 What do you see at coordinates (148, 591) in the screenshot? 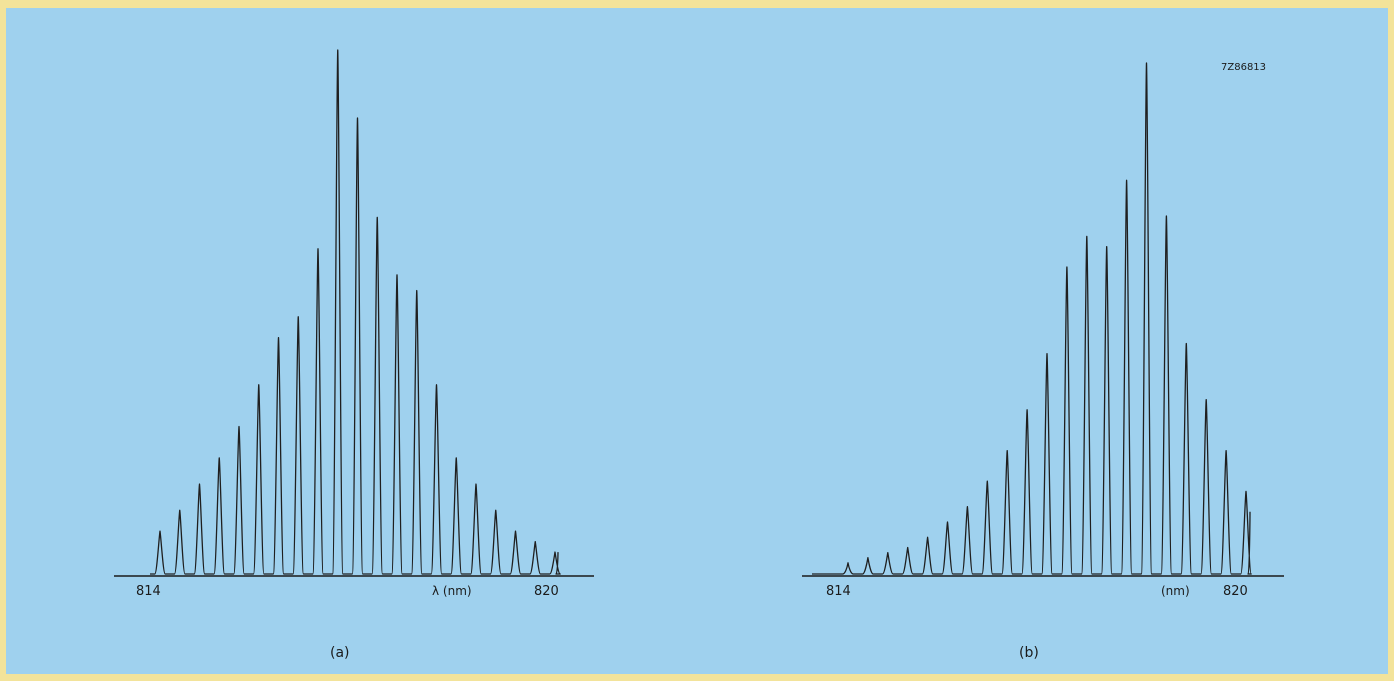
I see `x-tick-label-start-a: 814` at bounding box center [148, 591].